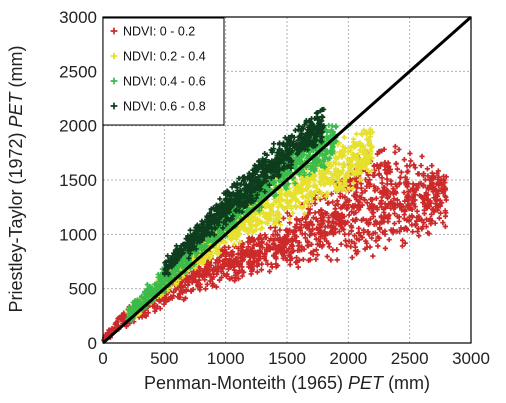 The width and height of the screenshot is (506, 403). Describe the element at coordinates (78, 180) in the screenshot. I see `y-tick-labels: 0 500 1000 1500 2000 2500 3000` at that location.